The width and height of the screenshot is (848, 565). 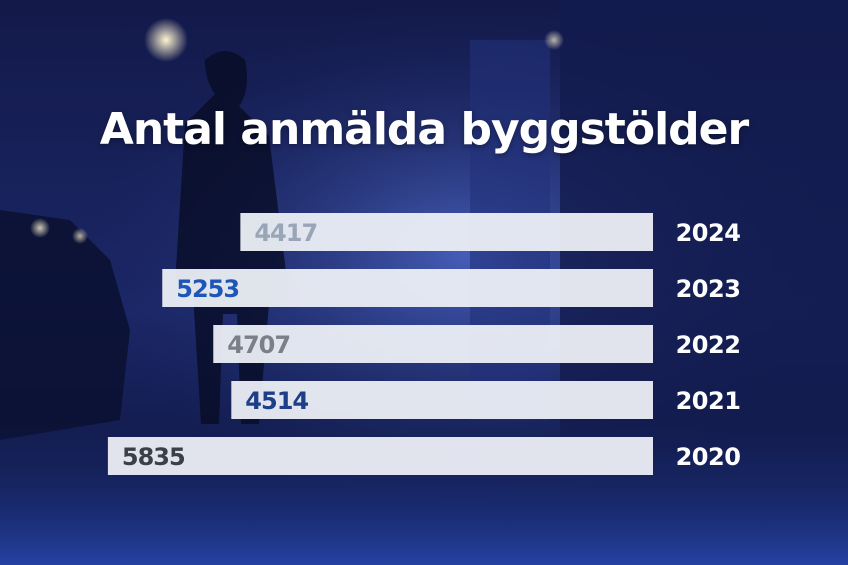 What do you see at coordinates (258, 345) in the screenshot?
I see `value-label-2022: 4707` at bounding box center [258, 345].